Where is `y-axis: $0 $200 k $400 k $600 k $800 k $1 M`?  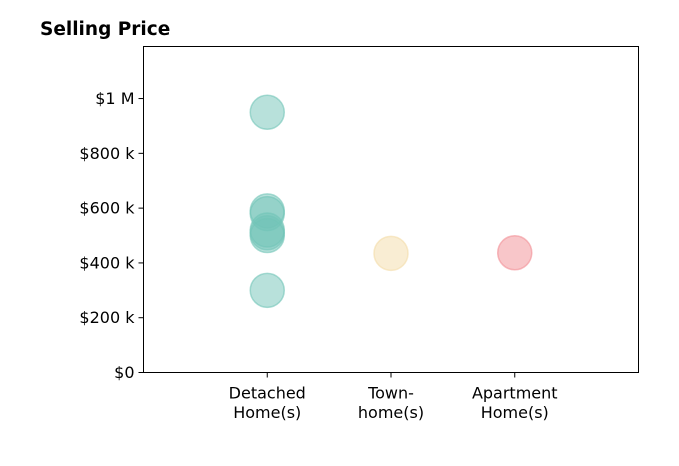 y-axis: $0 $200 k $400 k $600 k $800 k $1 M is located at coordinates (111, 235).